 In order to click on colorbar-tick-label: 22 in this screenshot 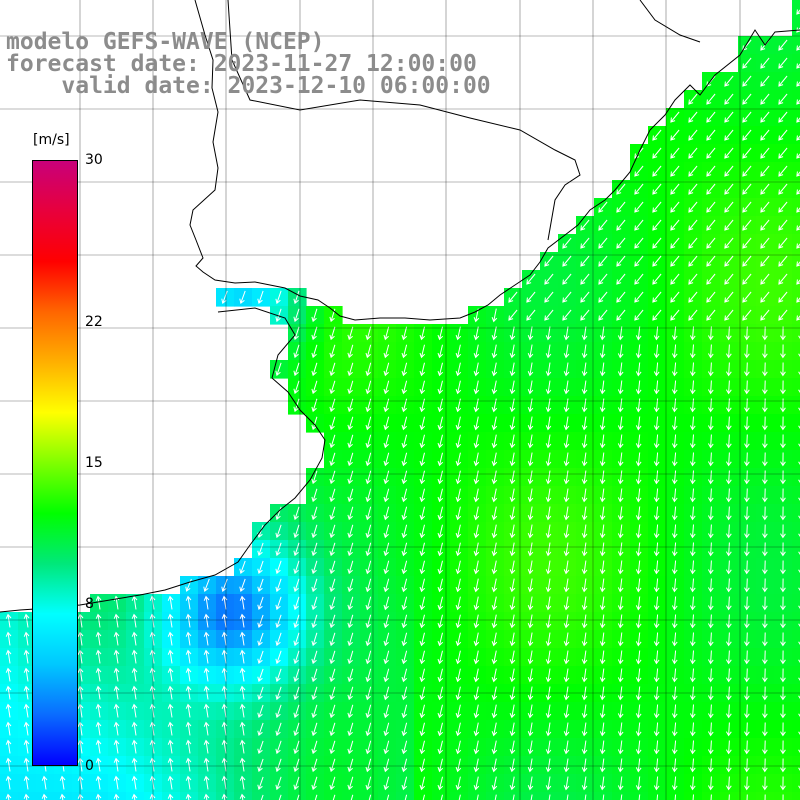, I will do `click(94, 321)`.